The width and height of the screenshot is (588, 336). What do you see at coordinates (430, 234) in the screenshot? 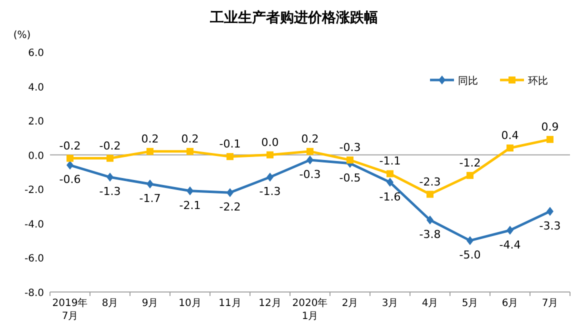
I see `data-label: -3.8` at bounding box center [430, 234].